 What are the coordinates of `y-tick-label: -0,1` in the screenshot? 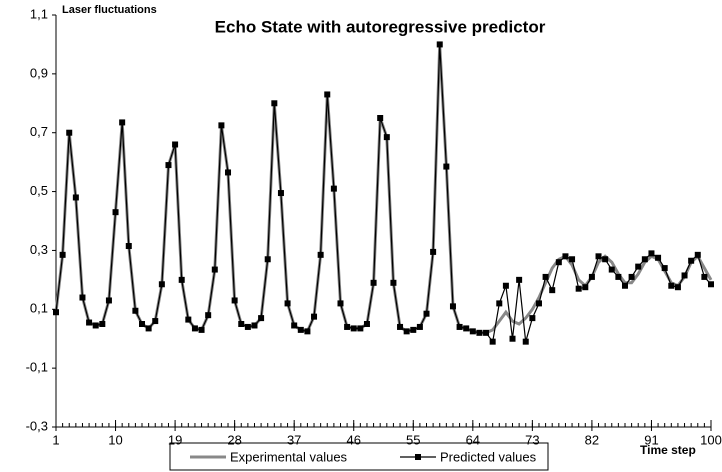 It's located at (37, 367).